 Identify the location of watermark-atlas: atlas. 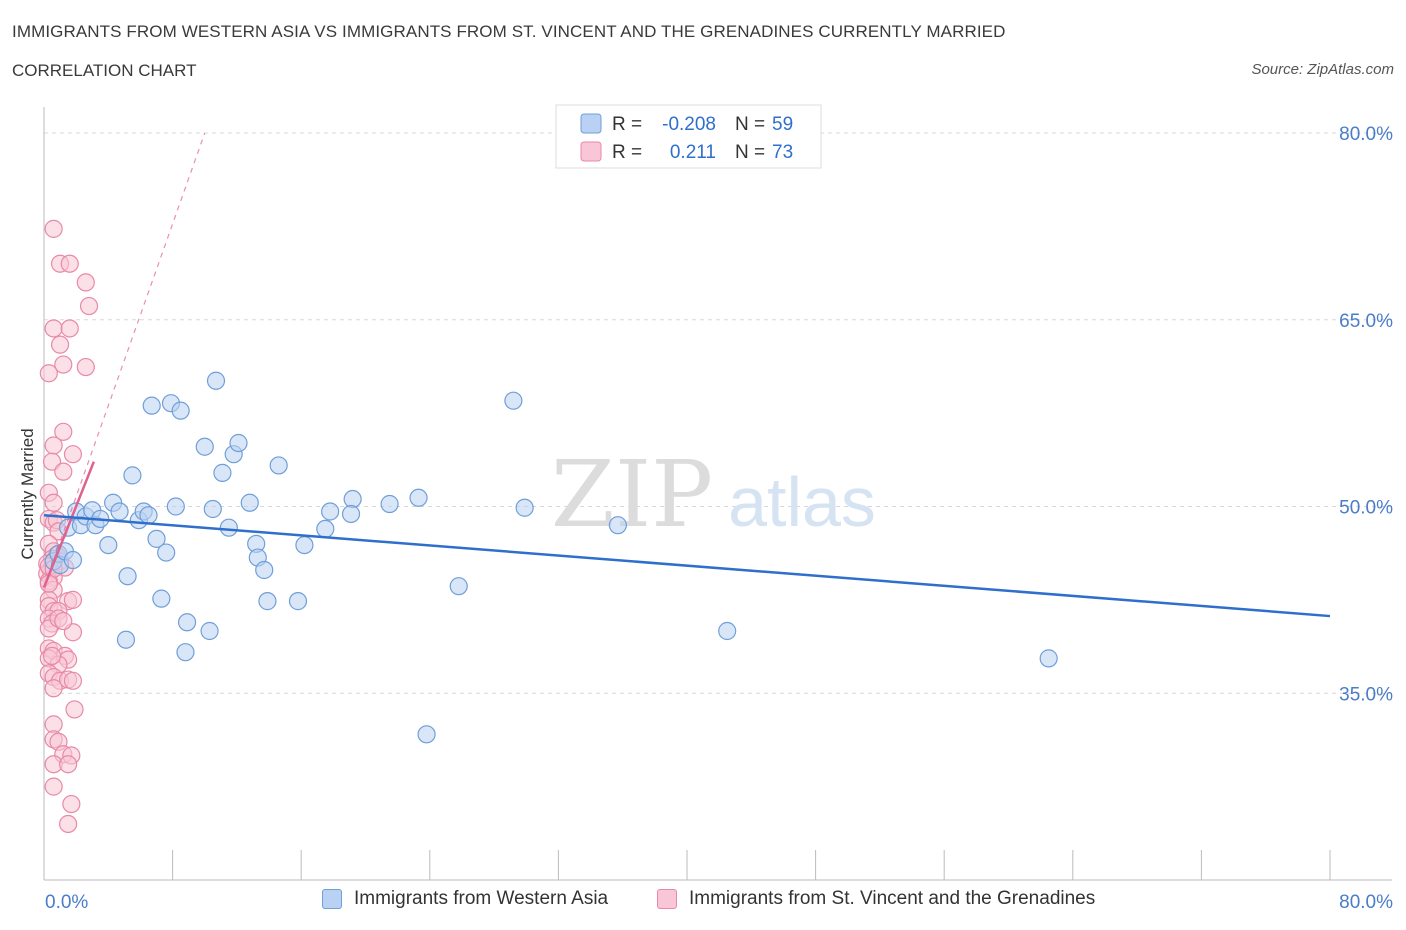
(802, 502).